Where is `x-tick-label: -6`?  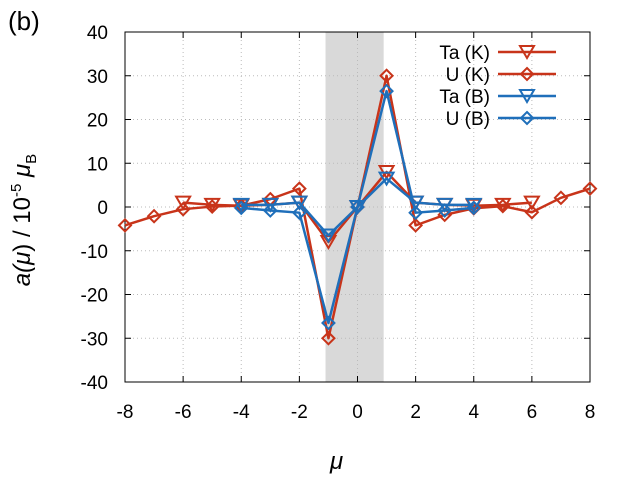
x-tick-label: -6 is located at coordinates (183, 412).